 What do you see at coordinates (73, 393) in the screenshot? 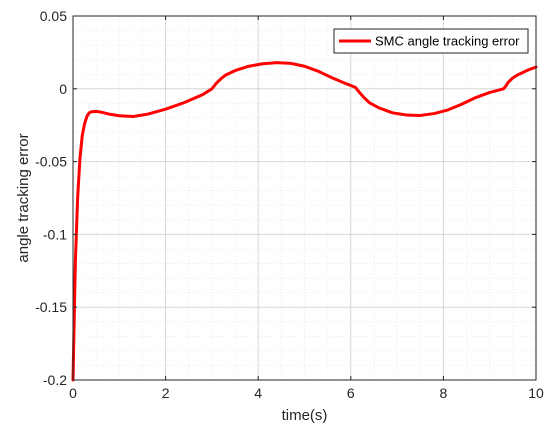
I see `x-tick-label: 0` at bounding box center [73, 393].